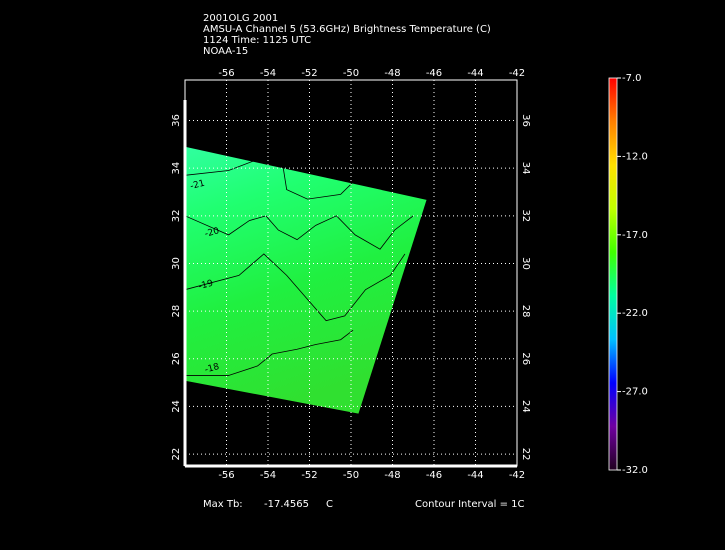 Image resolution: width=725 pixels, height=550 pixels. Describe the element at coordinates (176, 215) in the screenshot. I see `y-tick-label-left: 32` at that location.